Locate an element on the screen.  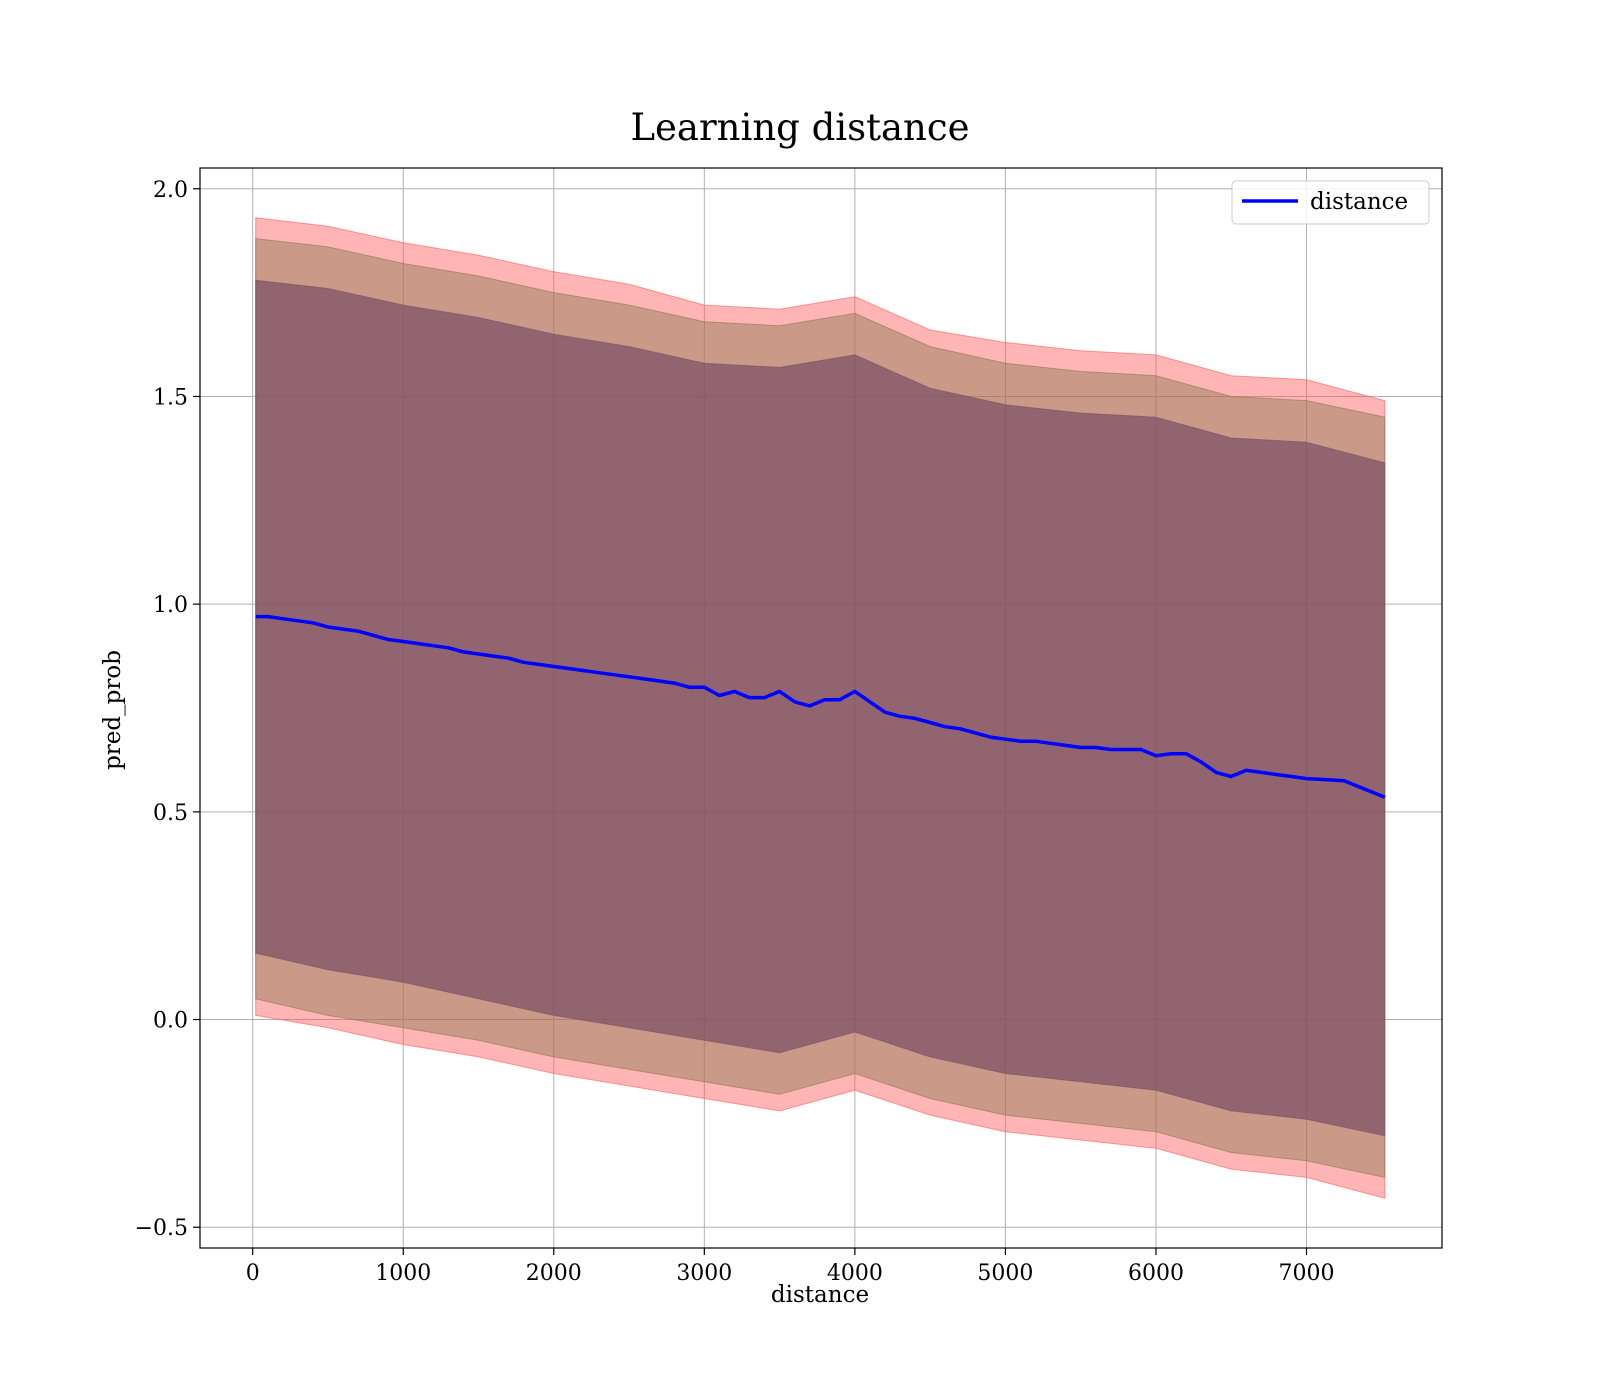
x-tick-label: 0 is located at coordinates (253, 1273).